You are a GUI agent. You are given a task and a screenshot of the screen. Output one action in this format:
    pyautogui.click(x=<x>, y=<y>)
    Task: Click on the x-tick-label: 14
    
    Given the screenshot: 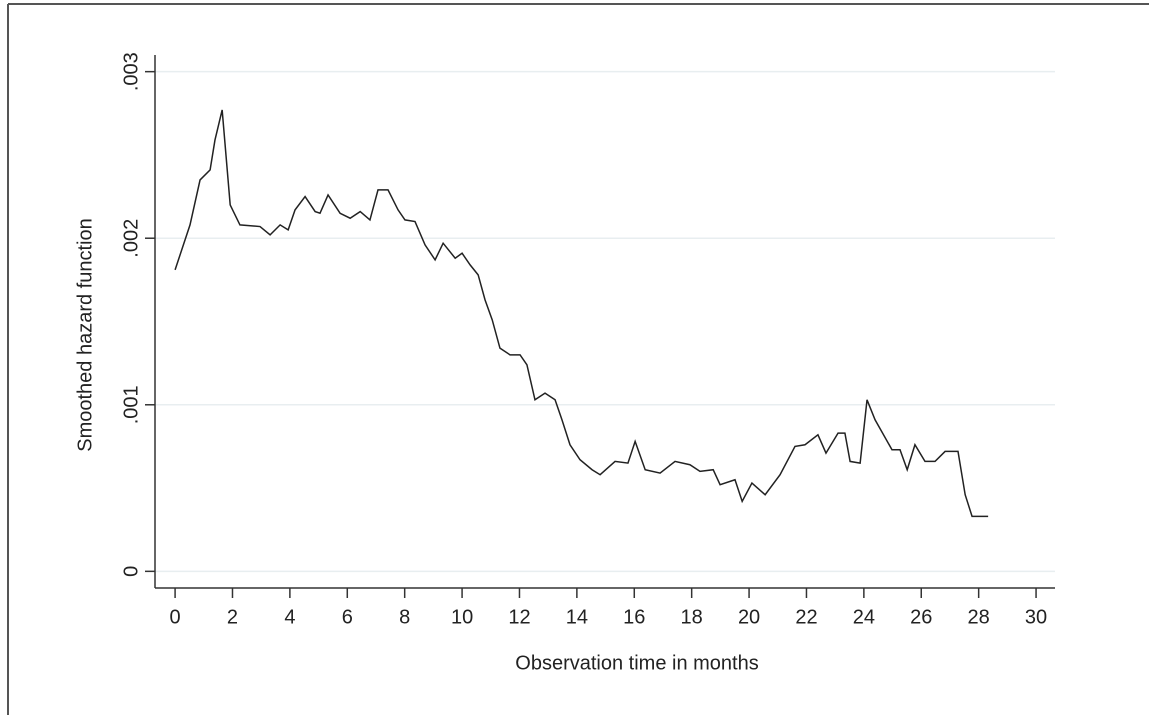 What is the action you would take?
    pyautogui.click(x=577, y=617)
    